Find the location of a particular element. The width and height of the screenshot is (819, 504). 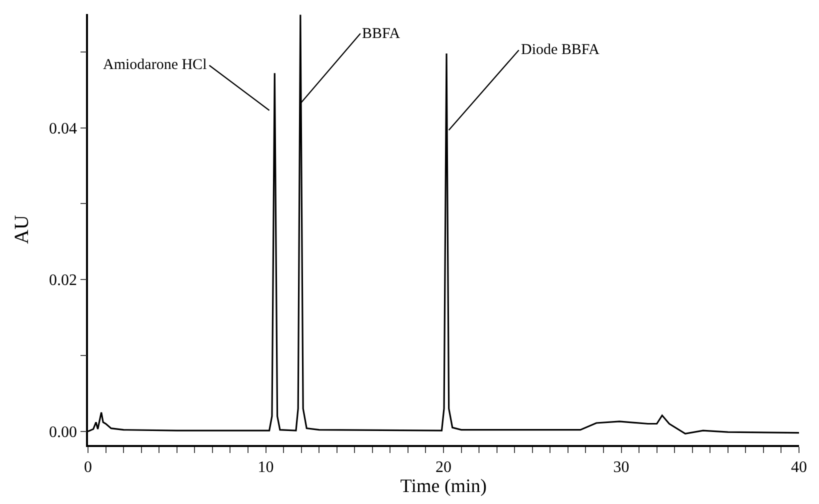

x-tick-label: 40 is located at coordinates (799, 467).